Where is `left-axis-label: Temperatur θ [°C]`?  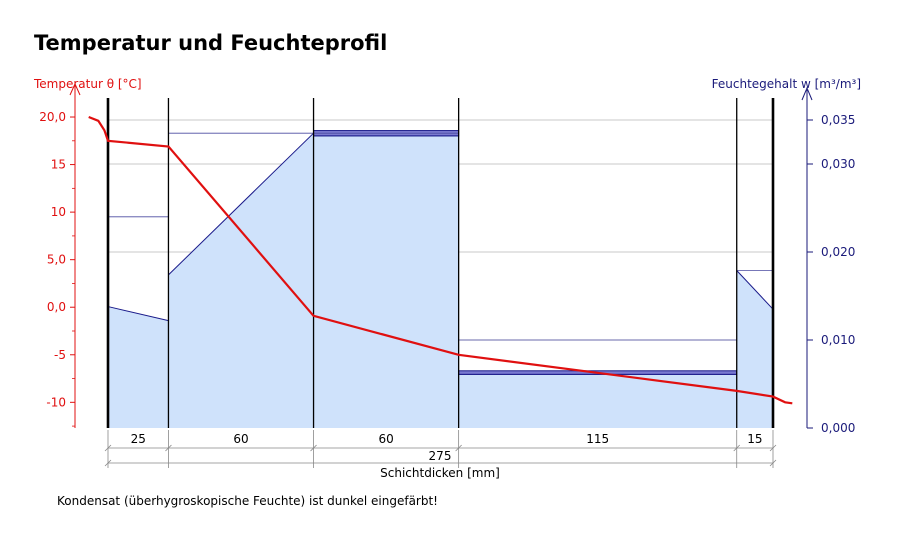 left-axis-label: Temperatur θ [°C] is located at coordinates (87, 84).